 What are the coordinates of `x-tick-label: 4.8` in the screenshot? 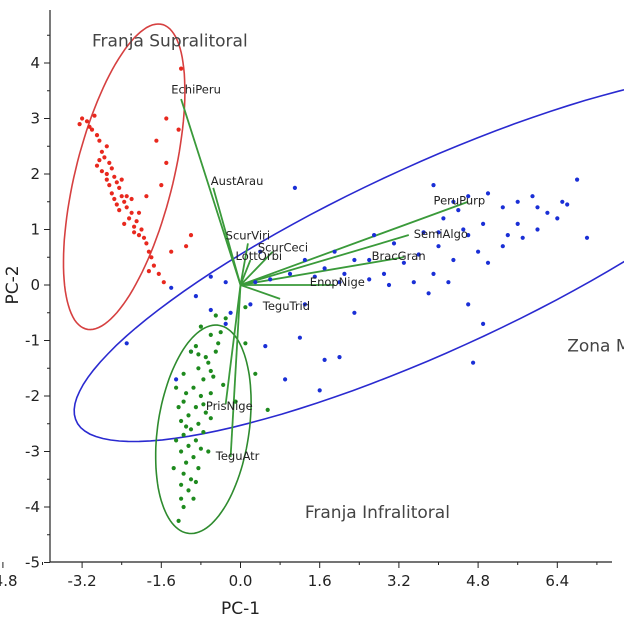 It's located at (478, 581).